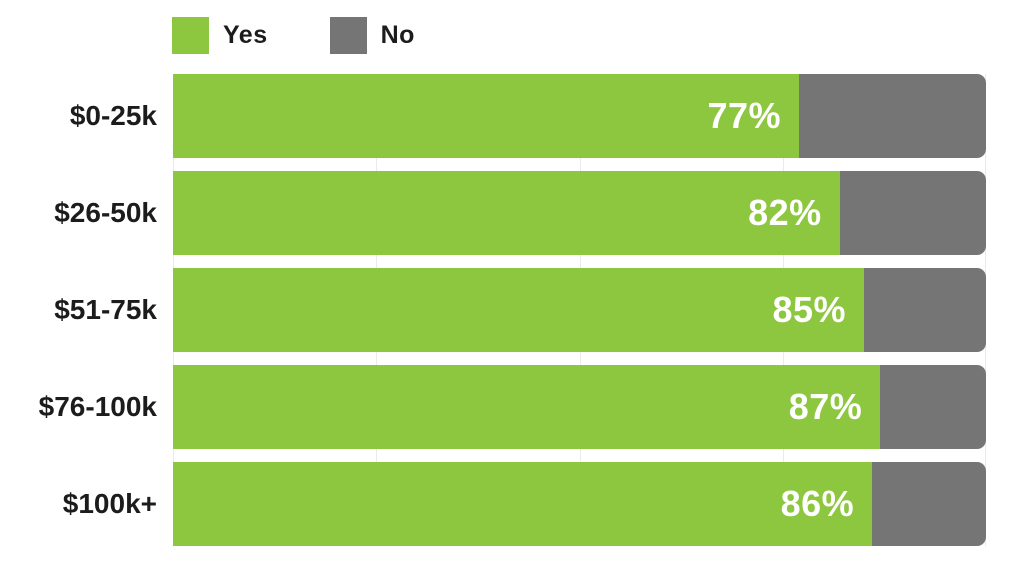  I want to click on value-label: 87%, so click(825, 406).